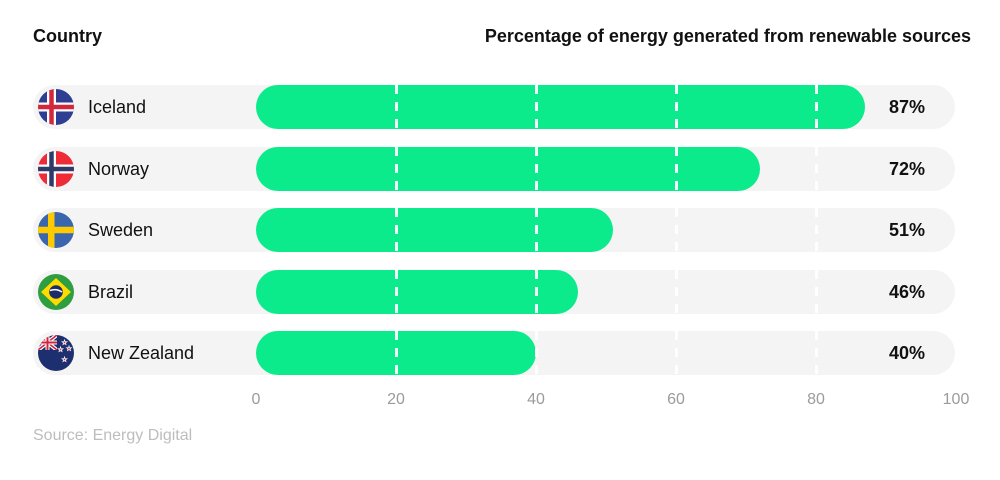 The height and width of the screenshot is (480, 1000). Describe the element at coordinates (501, 401) in the screenshot. I see `x-axis: 0 20 40 60 80 100` at that location.